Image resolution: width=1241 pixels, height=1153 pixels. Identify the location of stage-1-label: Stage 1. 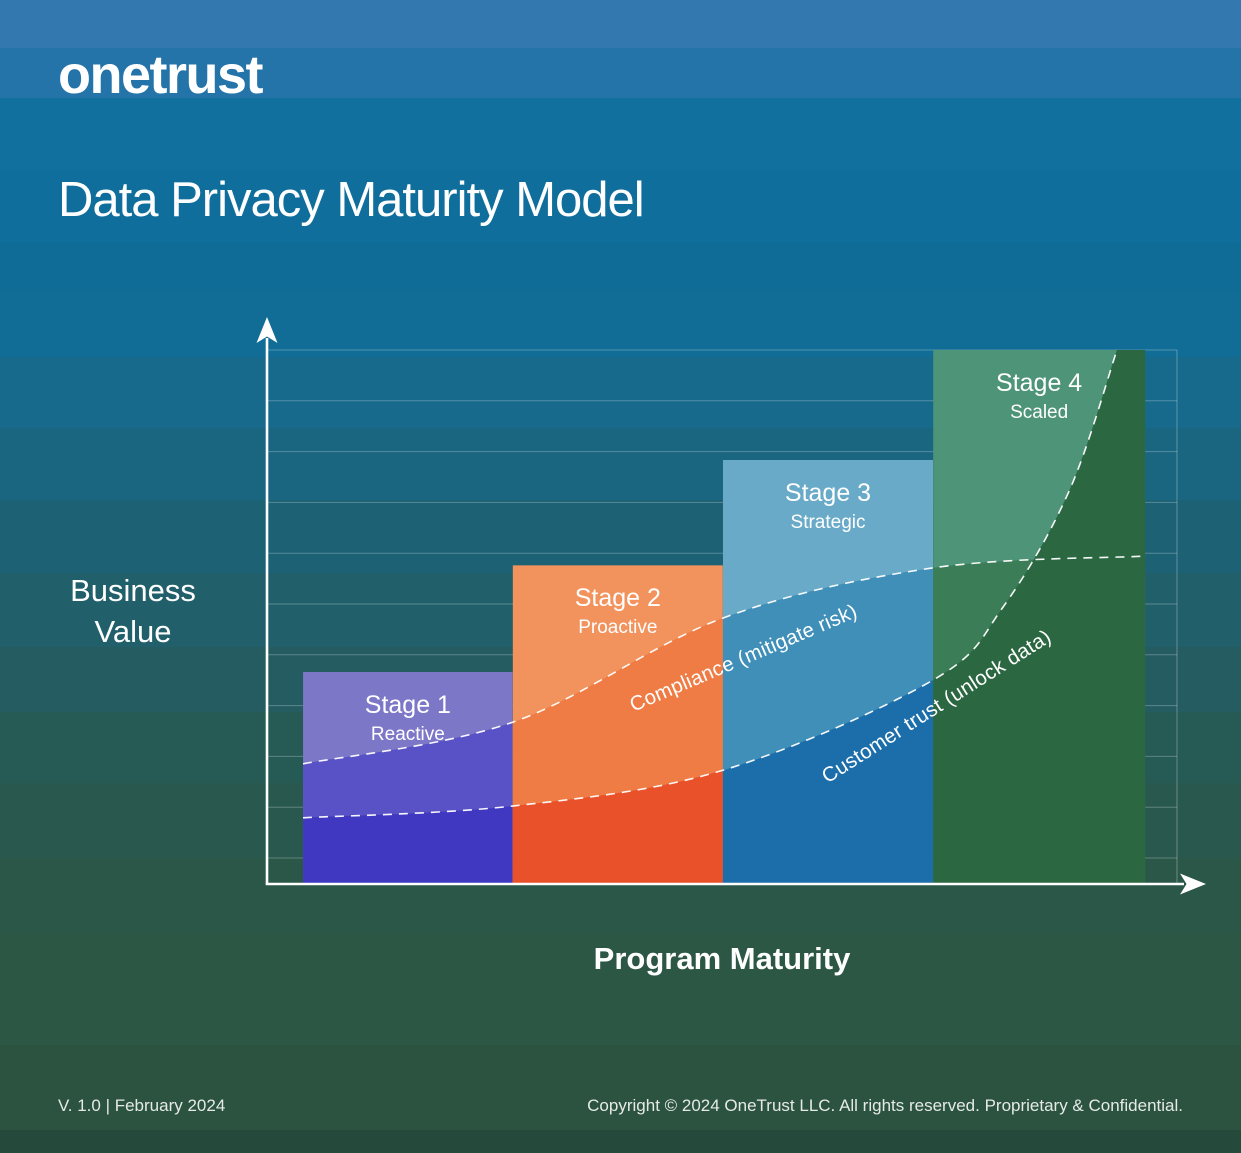
(408, 705).